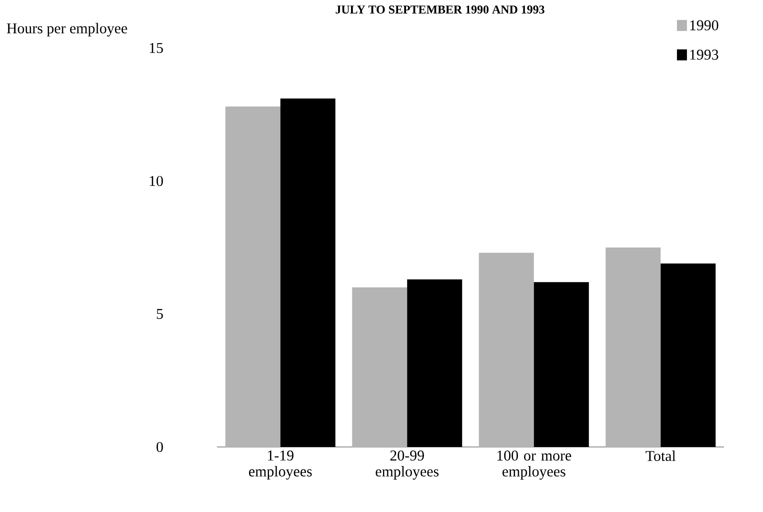  Describe the element at coordinates (156, 181) in the screenshot. I see `y-tick-label: 10` at that location.